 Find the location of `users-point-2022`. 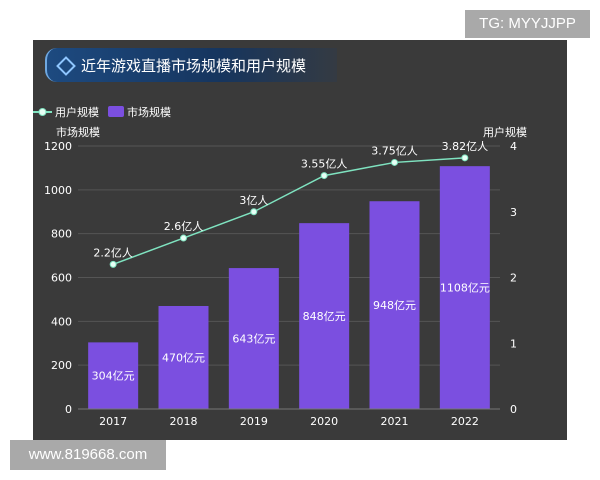

users-point-2022 is located at coordinates (465, 158).